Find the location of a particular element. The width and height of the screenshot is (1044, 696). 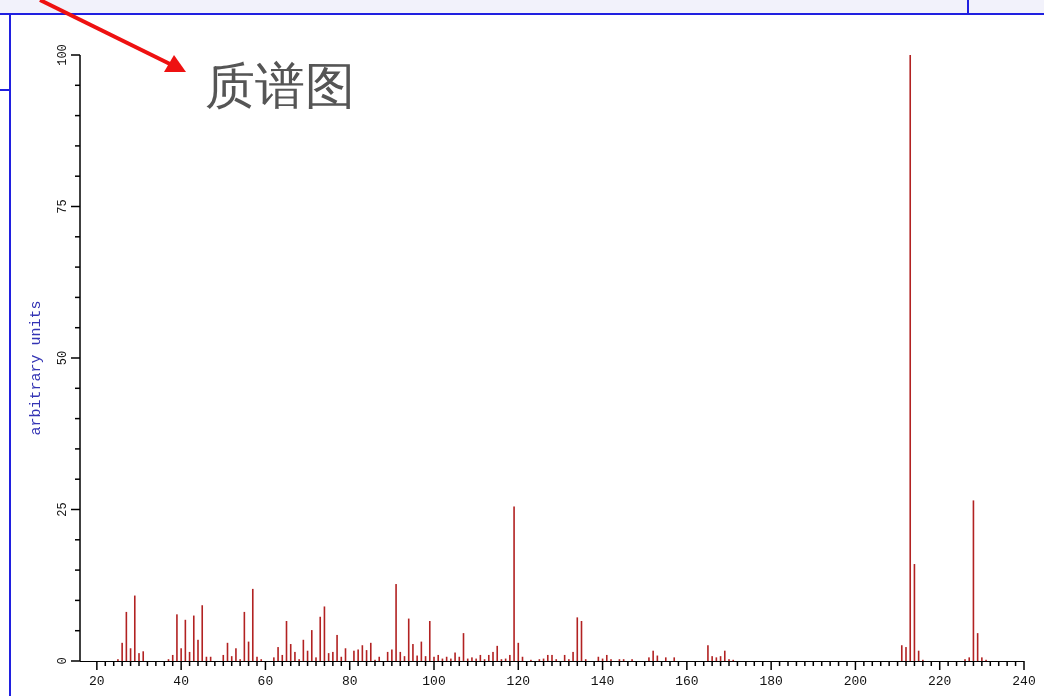

x-tick-label: 240 is located at coordinates (1024, 681).